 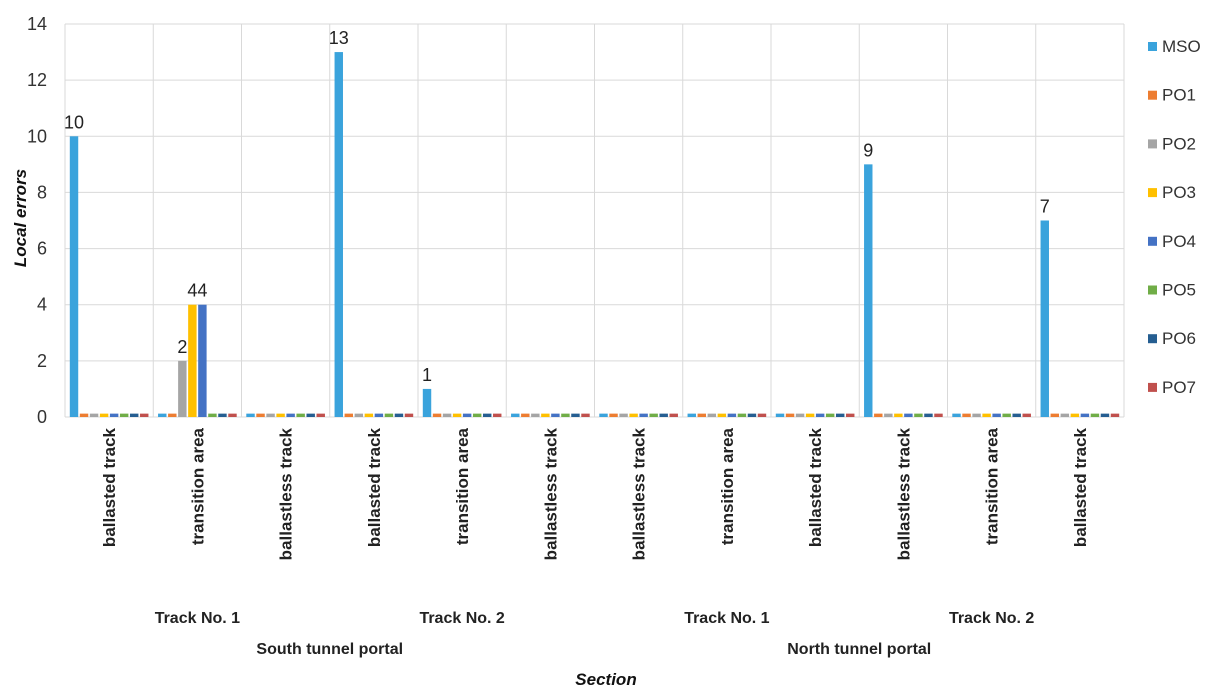 What do you see at coordinates (1179, 192) in the screenshot?
I see `legend-label-po3: PO3` at bounding box center [1179, 192].